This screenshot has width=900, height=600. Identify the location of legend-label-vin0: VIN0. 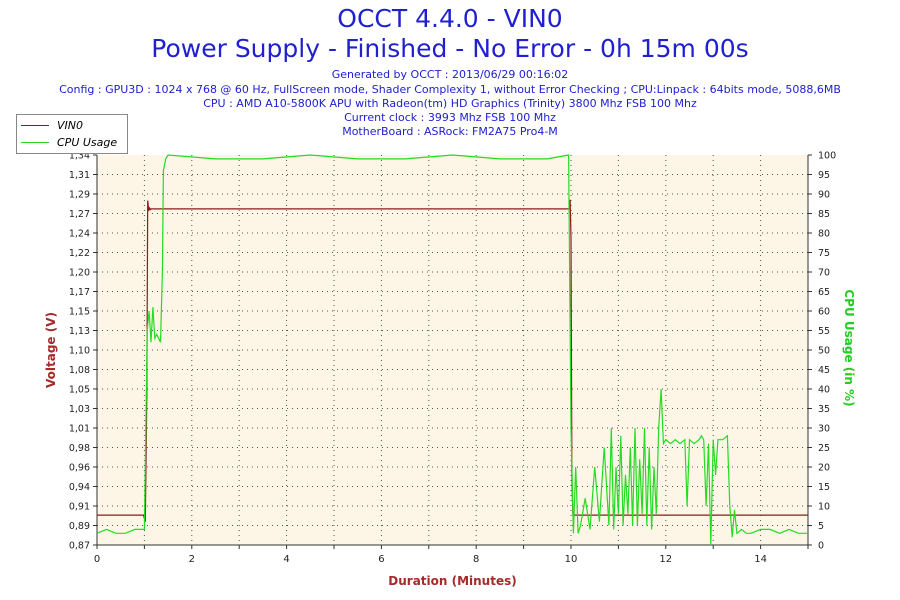
(70, 125).